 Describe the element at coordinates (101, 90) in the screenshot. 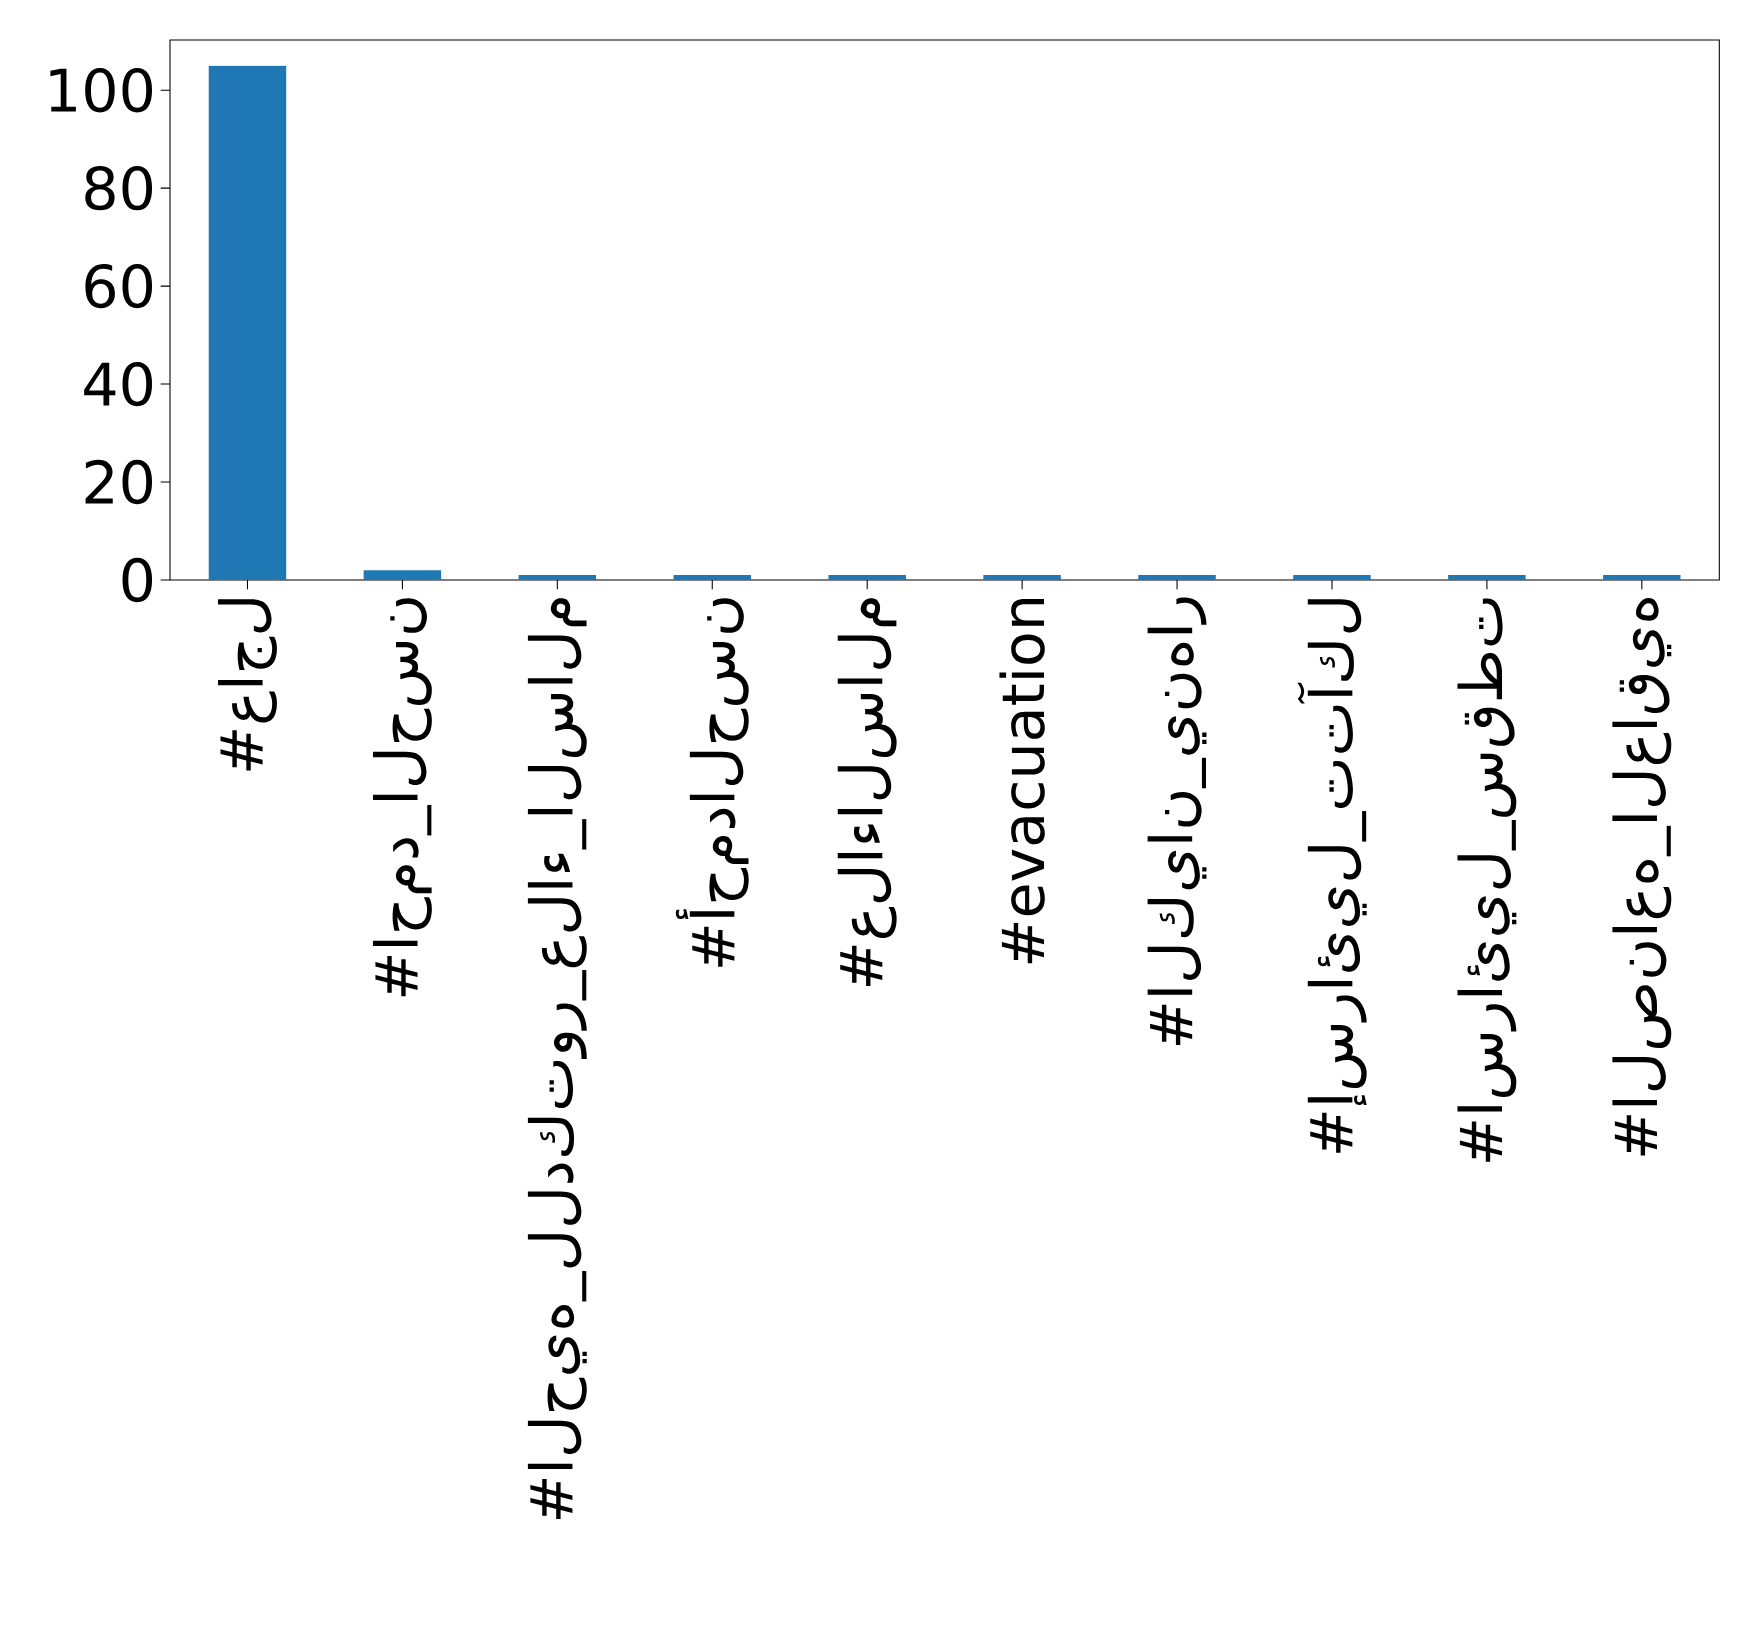

I see `y-tick-label: 100` at that location.